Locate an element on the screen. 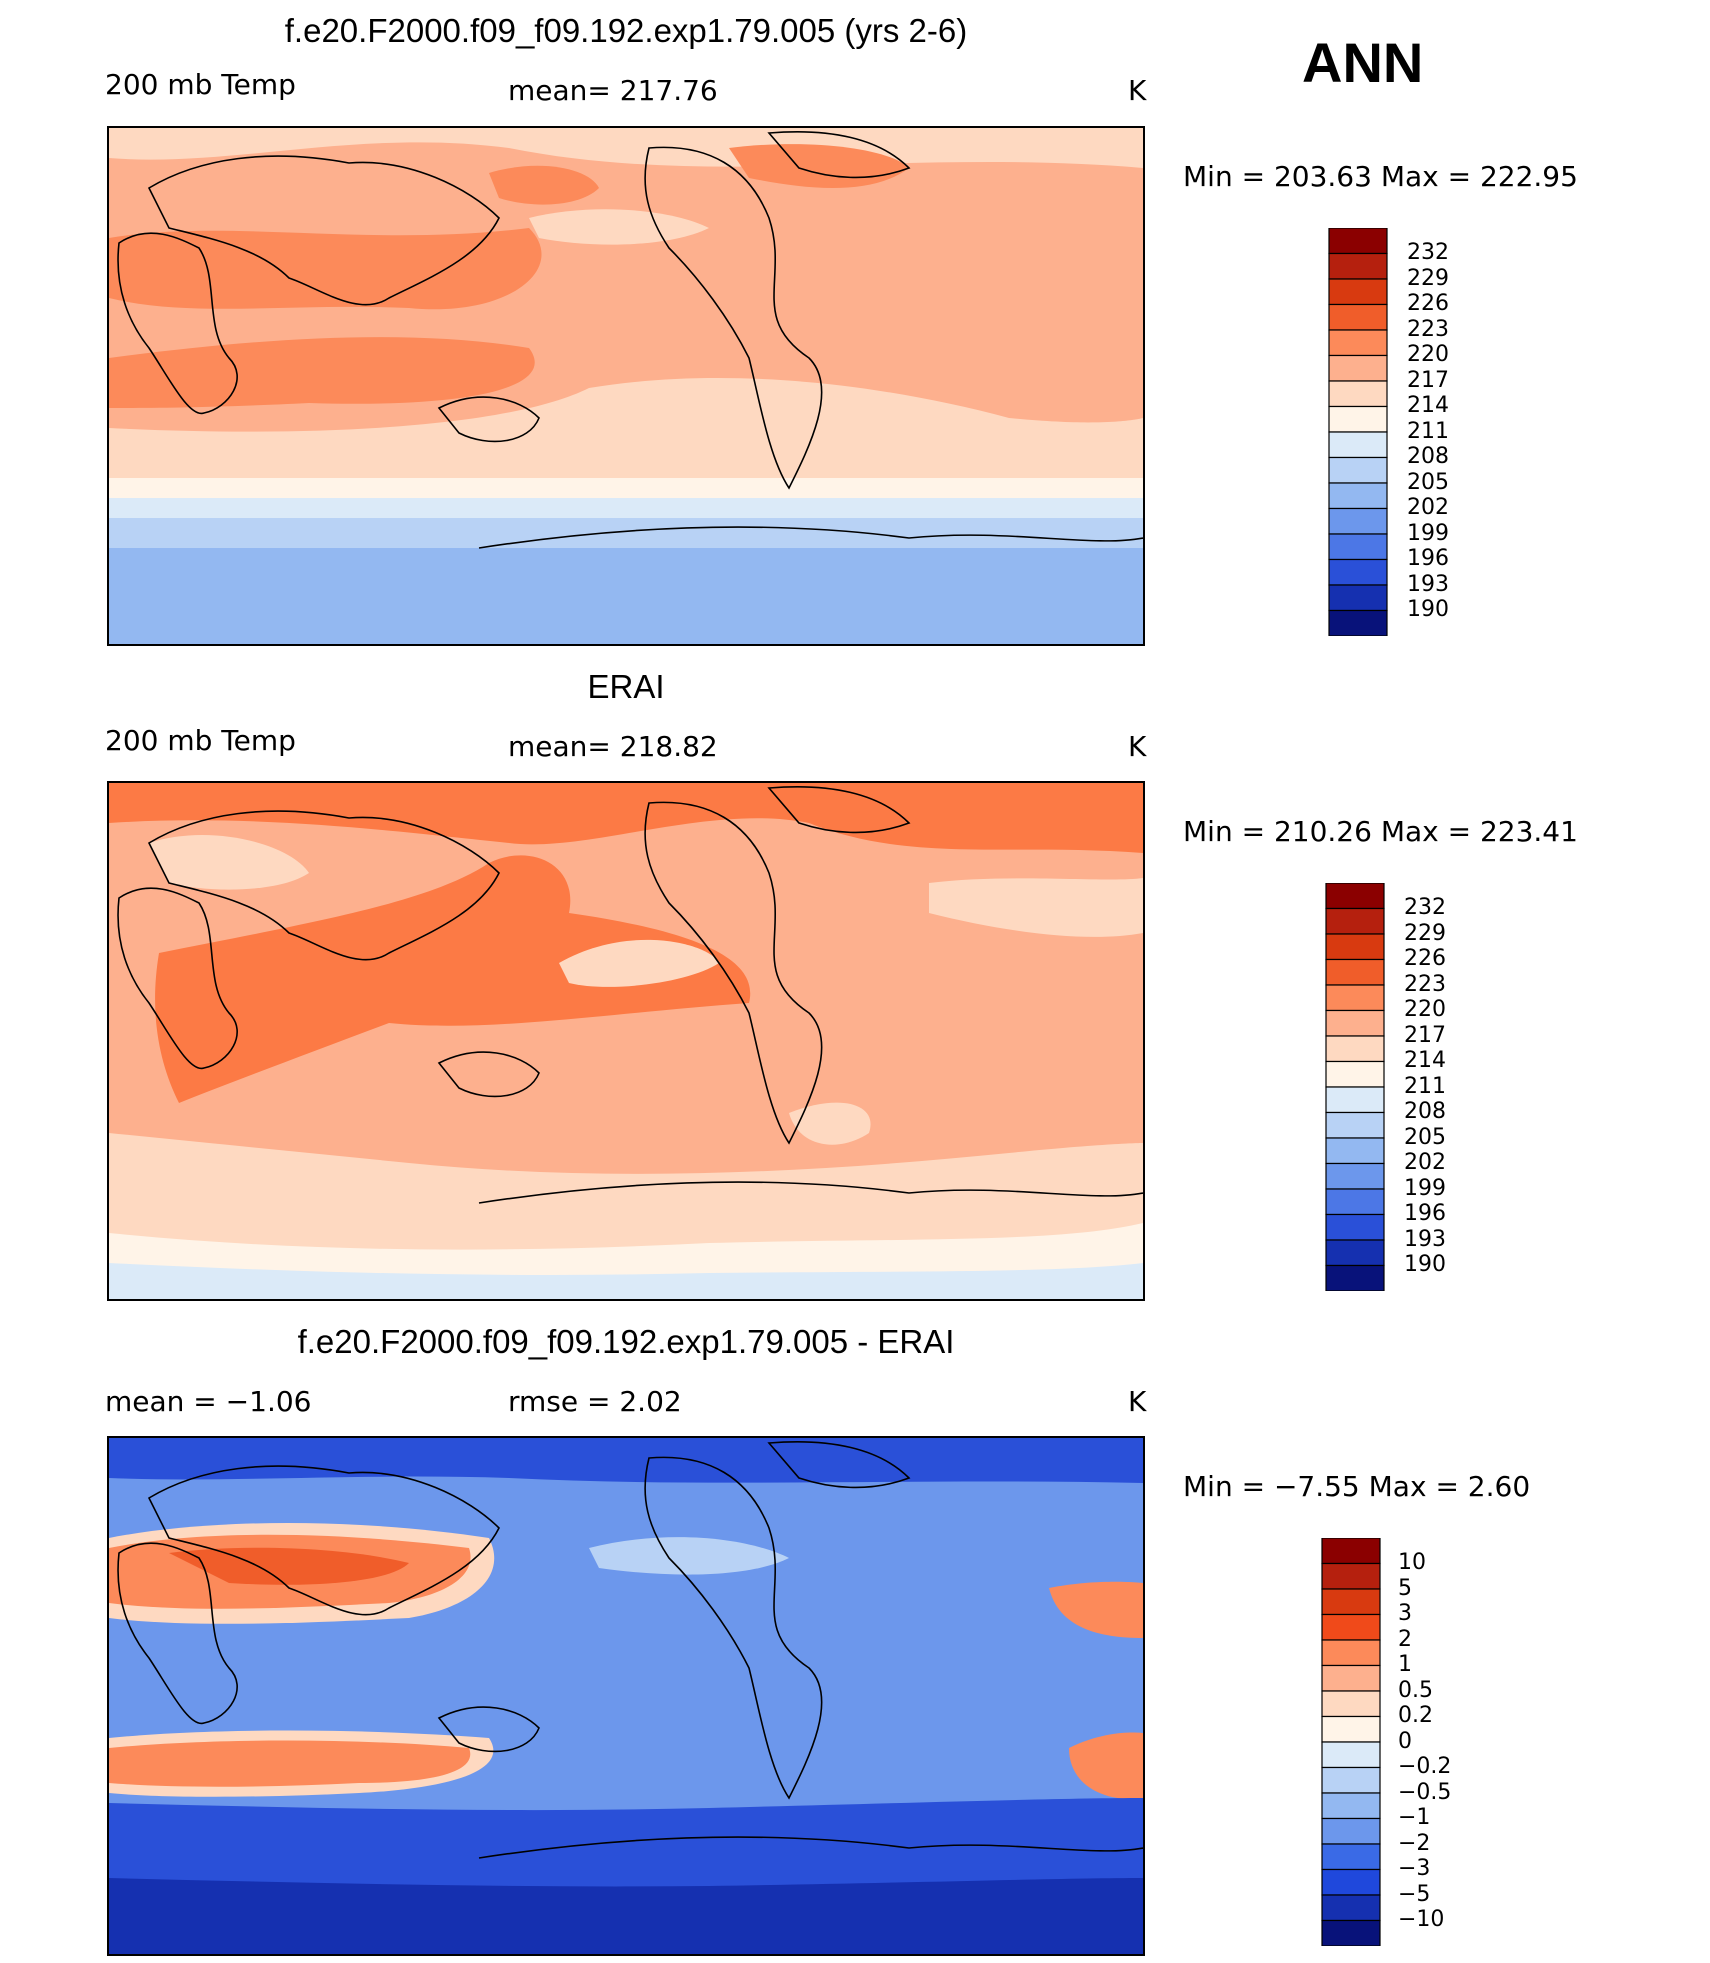  map2-tropical-warm is located at coordinates (453, 979).